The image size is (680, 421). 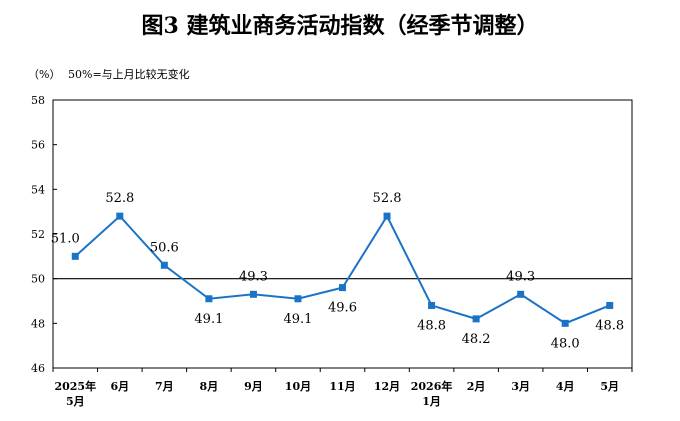 What do you see at coordinates (209, 386) in the screenshot?
I see `x-tick-label: 8月` at bounding box center [209, 386].